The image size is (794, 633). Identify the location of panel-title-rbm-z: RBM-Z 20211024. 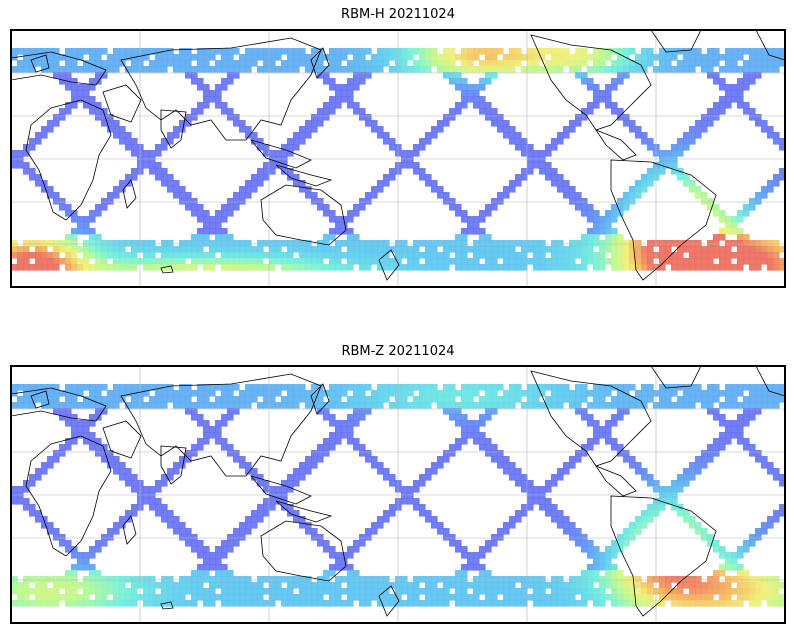
(398, 351).